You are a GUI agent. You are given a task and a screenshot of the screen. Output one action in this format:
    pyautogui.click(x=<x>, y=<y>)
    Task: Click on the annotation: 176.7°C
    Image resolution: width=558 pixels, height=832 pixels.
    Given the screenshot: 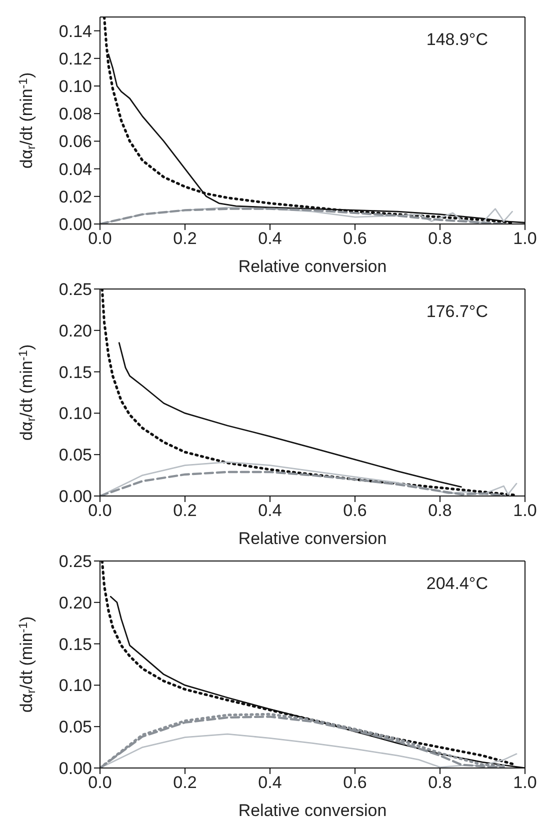 What is the action you would take?
    pyautogui.click(x=457, y=312)
    